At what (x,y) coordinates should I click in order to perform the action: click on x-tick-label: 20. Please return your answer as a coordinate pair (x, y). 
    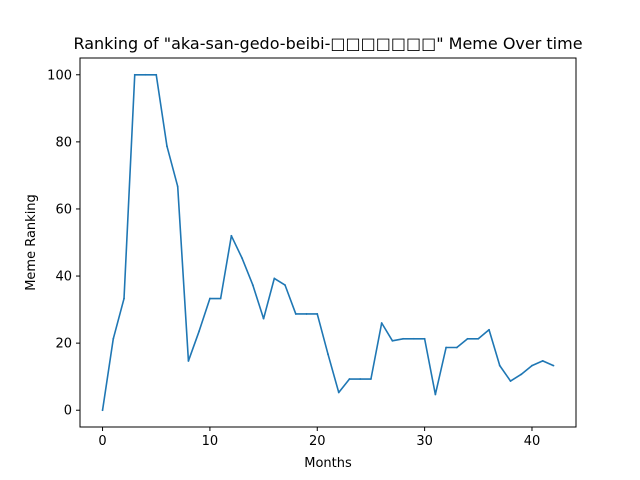
    Looking at the image, I should click on (317, 441).